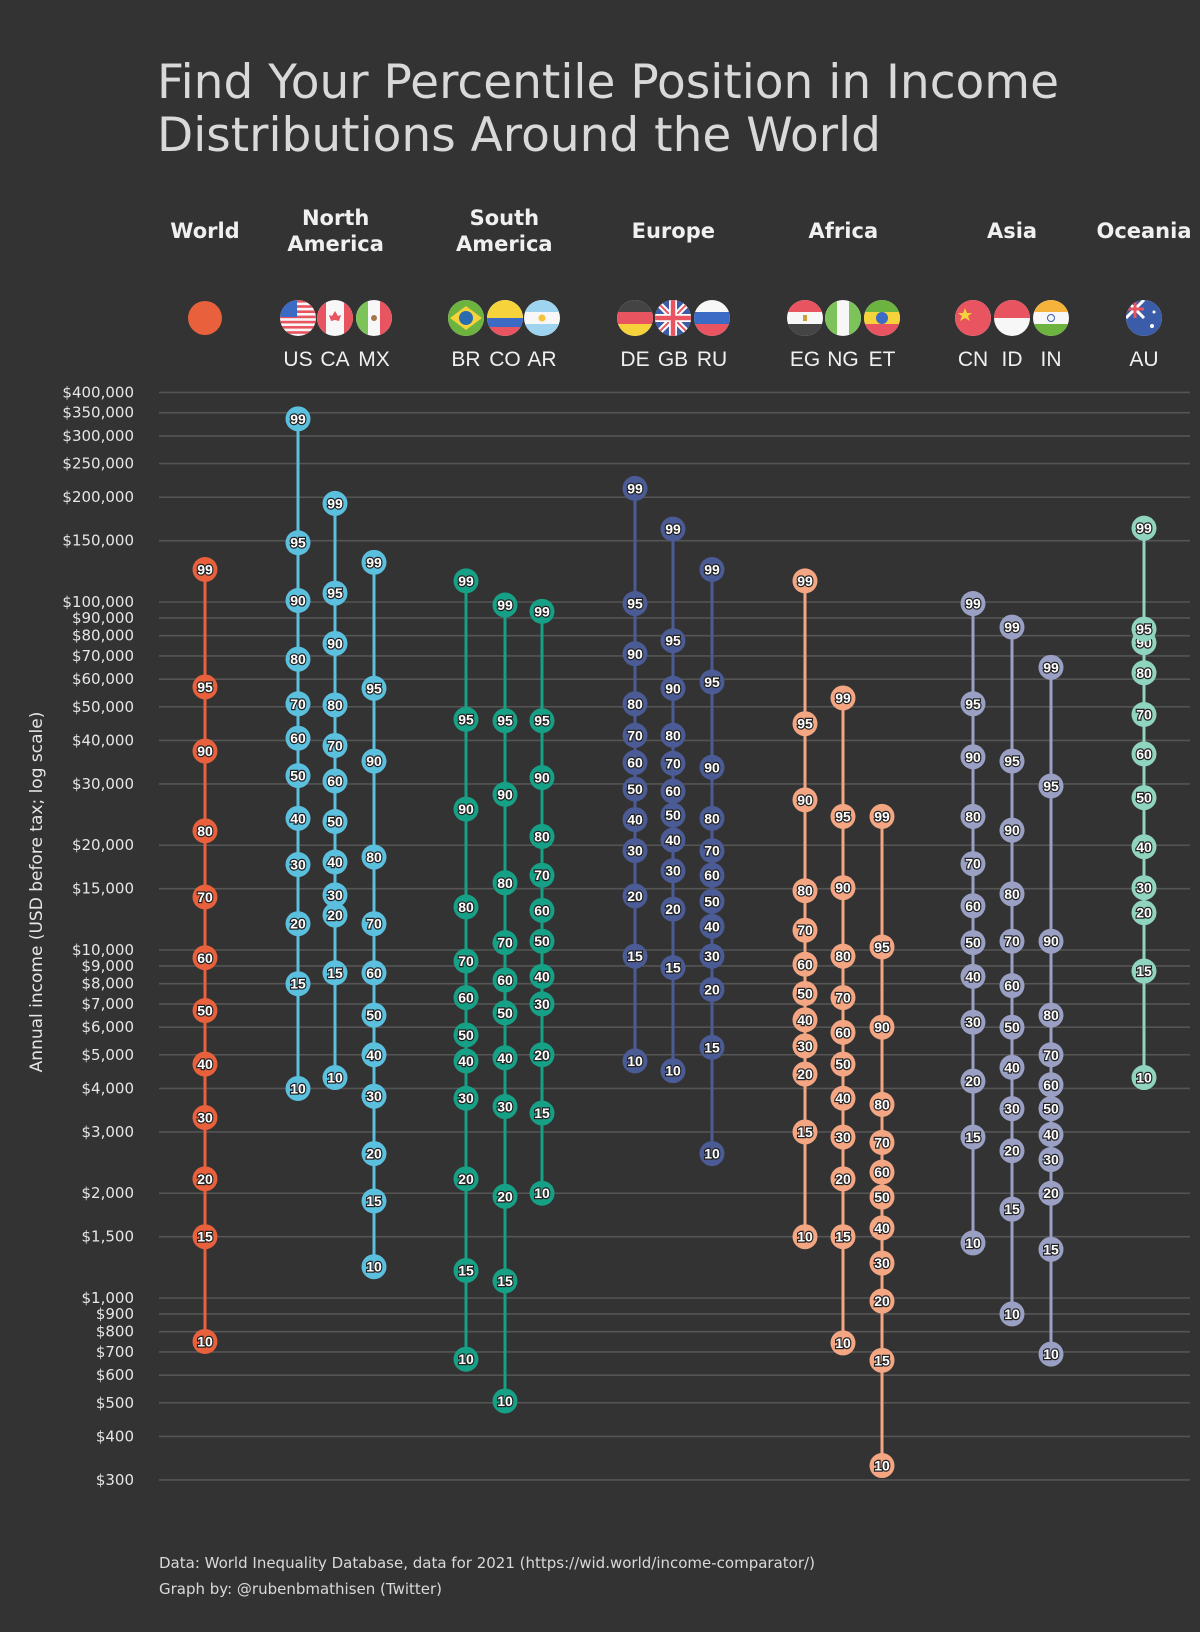  Describe the element at coordinates (608, 82) in the screenshot. I see `chart-title-line-1: Find Your Percentile Position in Income` at that location.